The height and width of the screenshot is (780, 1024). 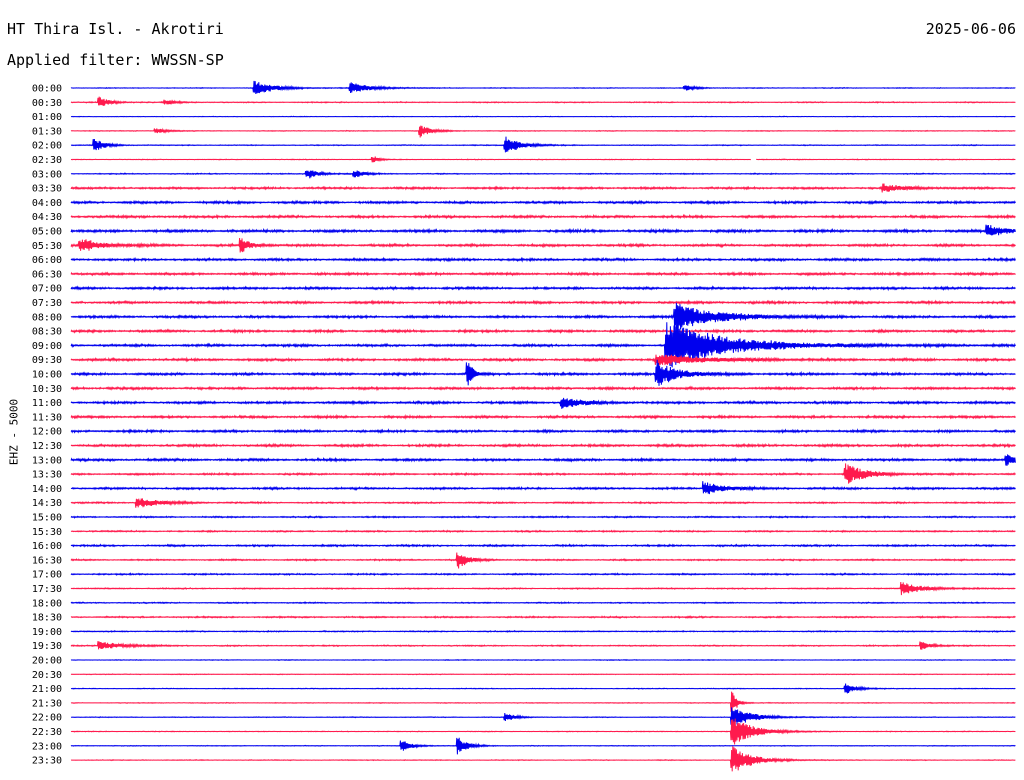 I want to click on time-label: 01:00, so click(x=47, y=117).